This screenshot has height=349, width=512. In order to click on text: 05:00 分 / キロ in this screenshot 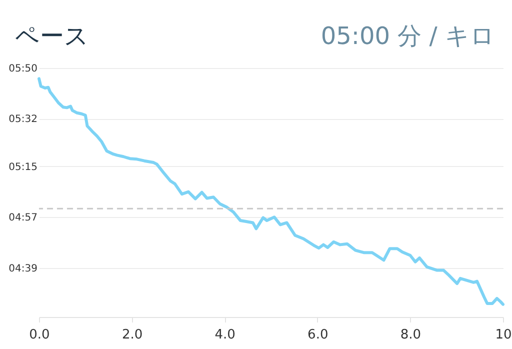, I will do `click(407, 36)`.